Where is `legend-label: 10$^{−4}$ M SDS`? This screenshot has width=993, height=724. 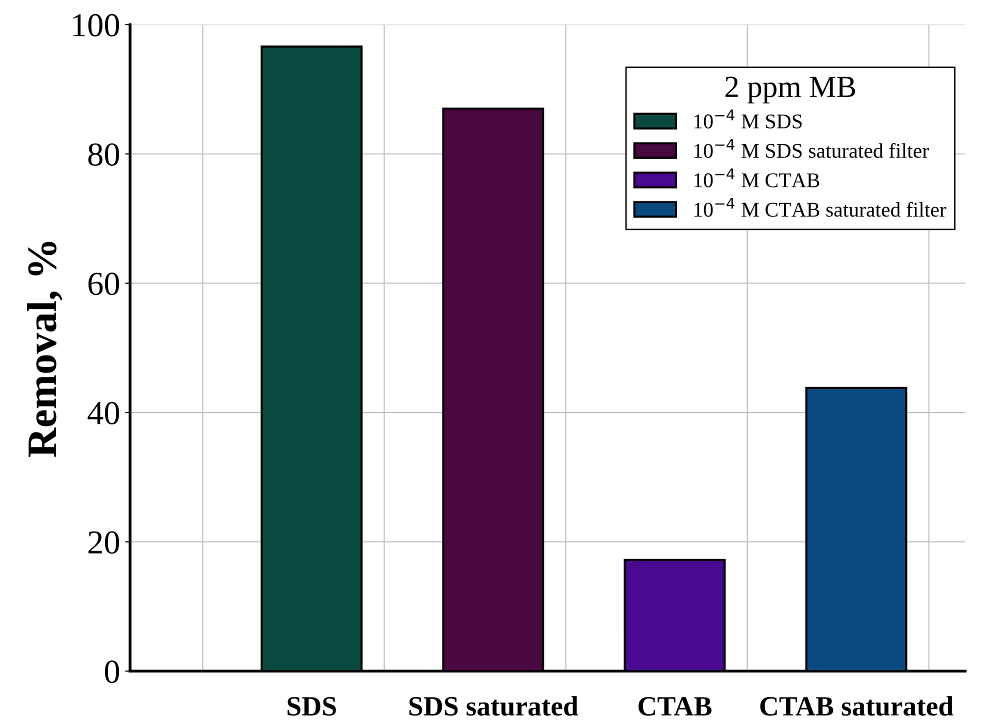 legend-label: 10$^{−4}$ M SDS is located at coordinates (748, 119).